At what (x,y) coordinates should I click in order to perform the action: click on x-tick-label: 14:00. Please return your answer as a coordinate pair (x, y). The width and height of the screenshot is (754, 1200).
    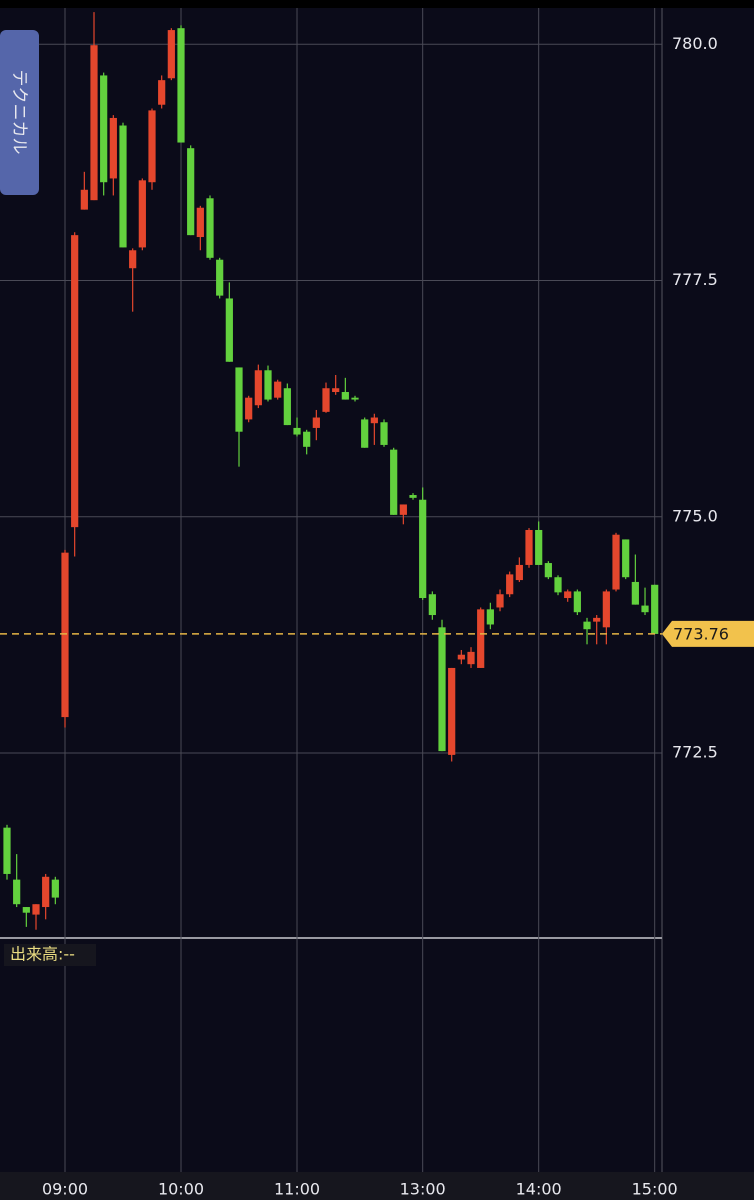
    Looking at the image, I should click on (539, 1189).